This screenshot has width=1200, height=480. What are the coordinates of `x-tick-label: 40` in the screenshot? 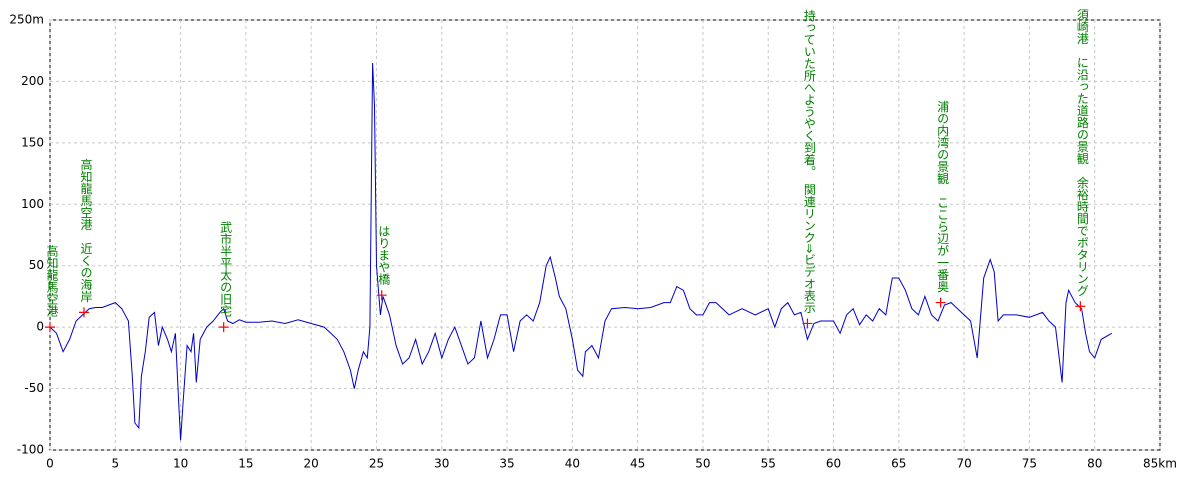 It's located at (572, 464).